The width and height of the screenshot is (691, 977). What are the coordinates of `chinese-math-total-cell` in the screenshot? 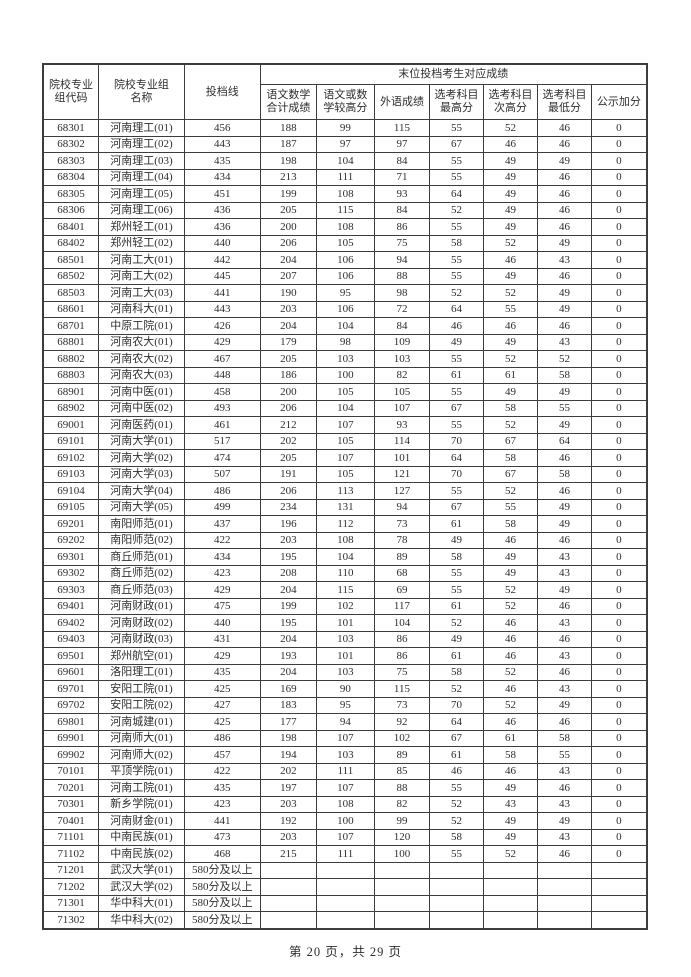 It's located at (288, 887).